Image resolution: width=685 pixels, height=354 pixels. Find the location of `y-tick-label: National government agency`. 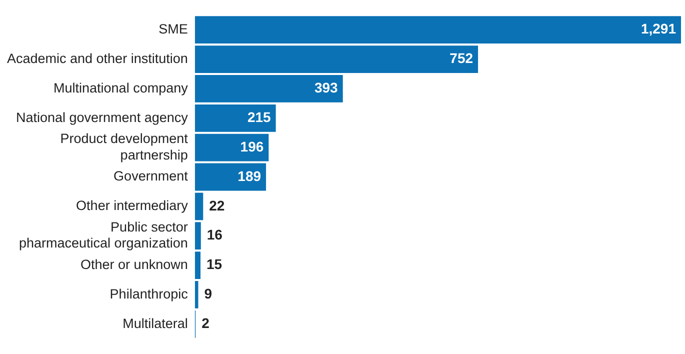

y-tick-label: National government agency is located at coordinates (102, 117).